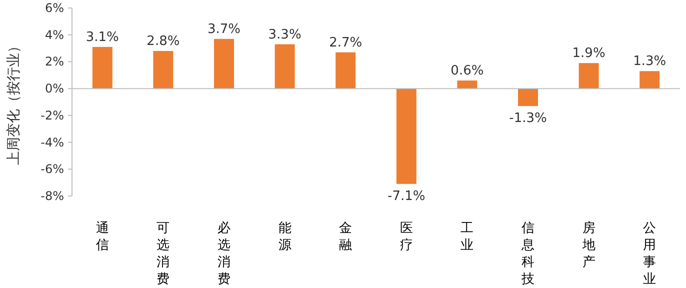 The width and height of the screenshot is (686, 288). Describe the element at coordinates (649, 254) in the screenshot. I see `x-tick-label: 公用事业` at that location.